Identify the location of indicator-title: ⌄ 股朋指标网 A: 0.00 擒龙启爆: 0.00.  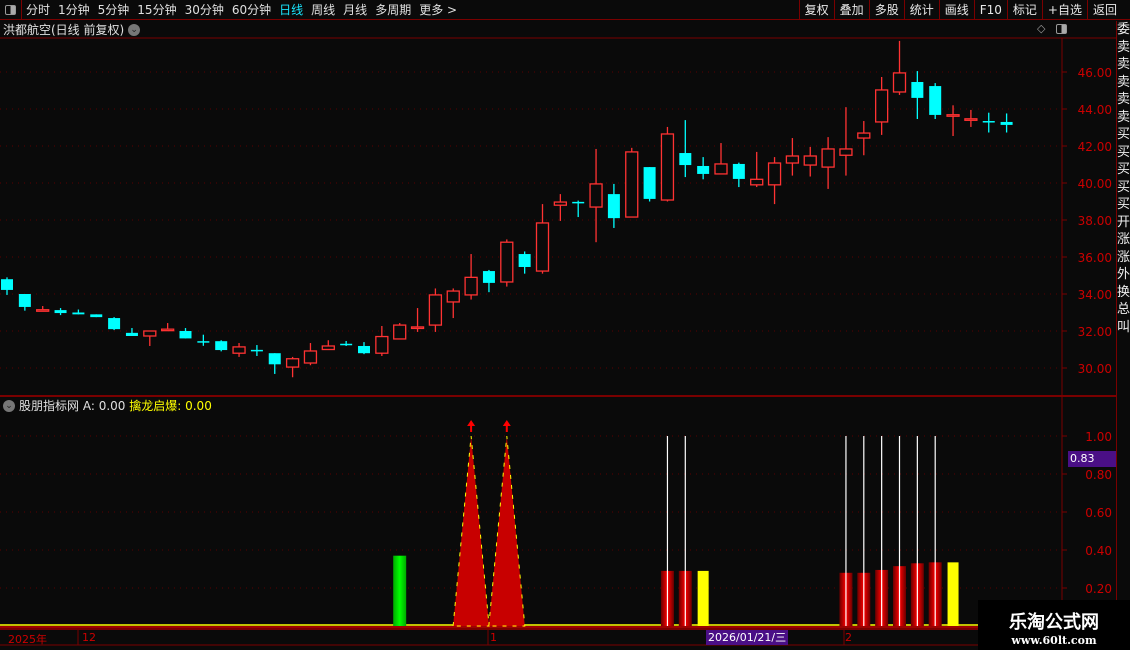
(106, 405).